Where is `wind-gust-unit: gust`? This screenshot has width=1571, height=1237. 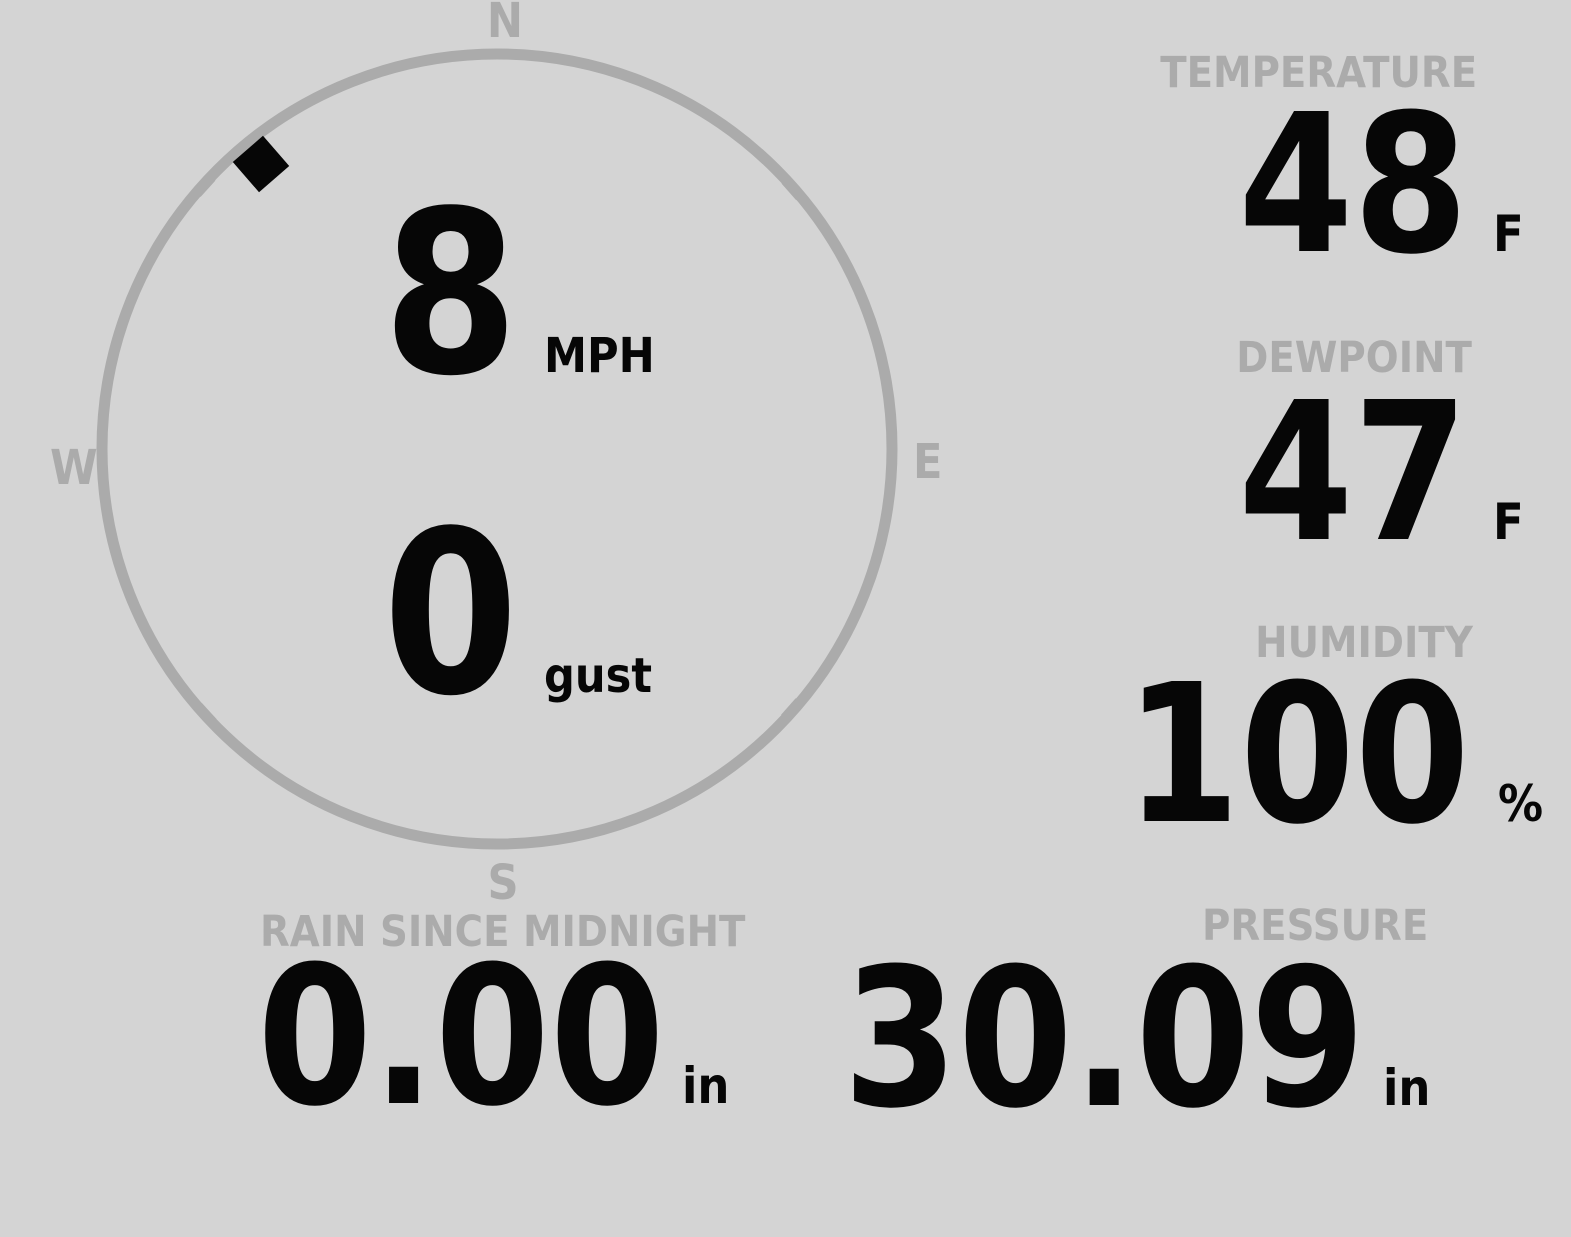
wind-gust-unit: gust is located at coordinates (598, 676).